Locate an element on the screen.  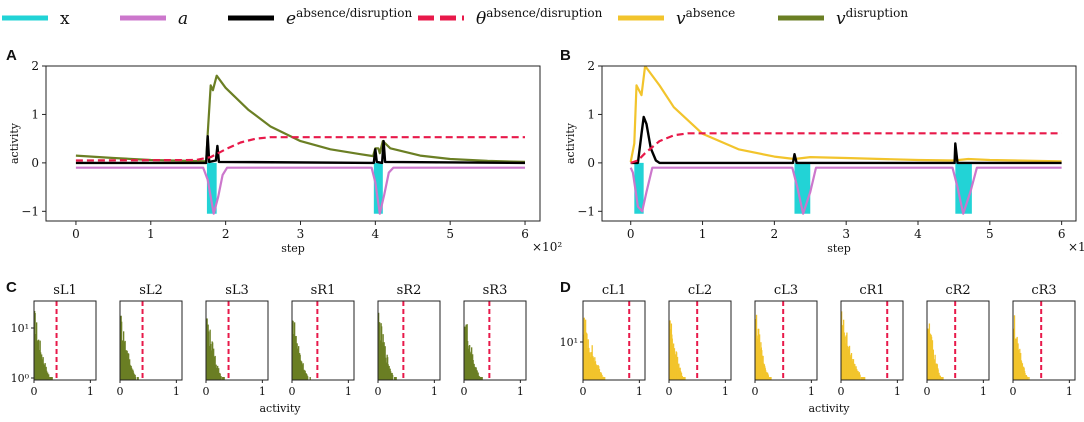
histogram-cR3: cR3 0 1 is located at coordinates (1043, 340).